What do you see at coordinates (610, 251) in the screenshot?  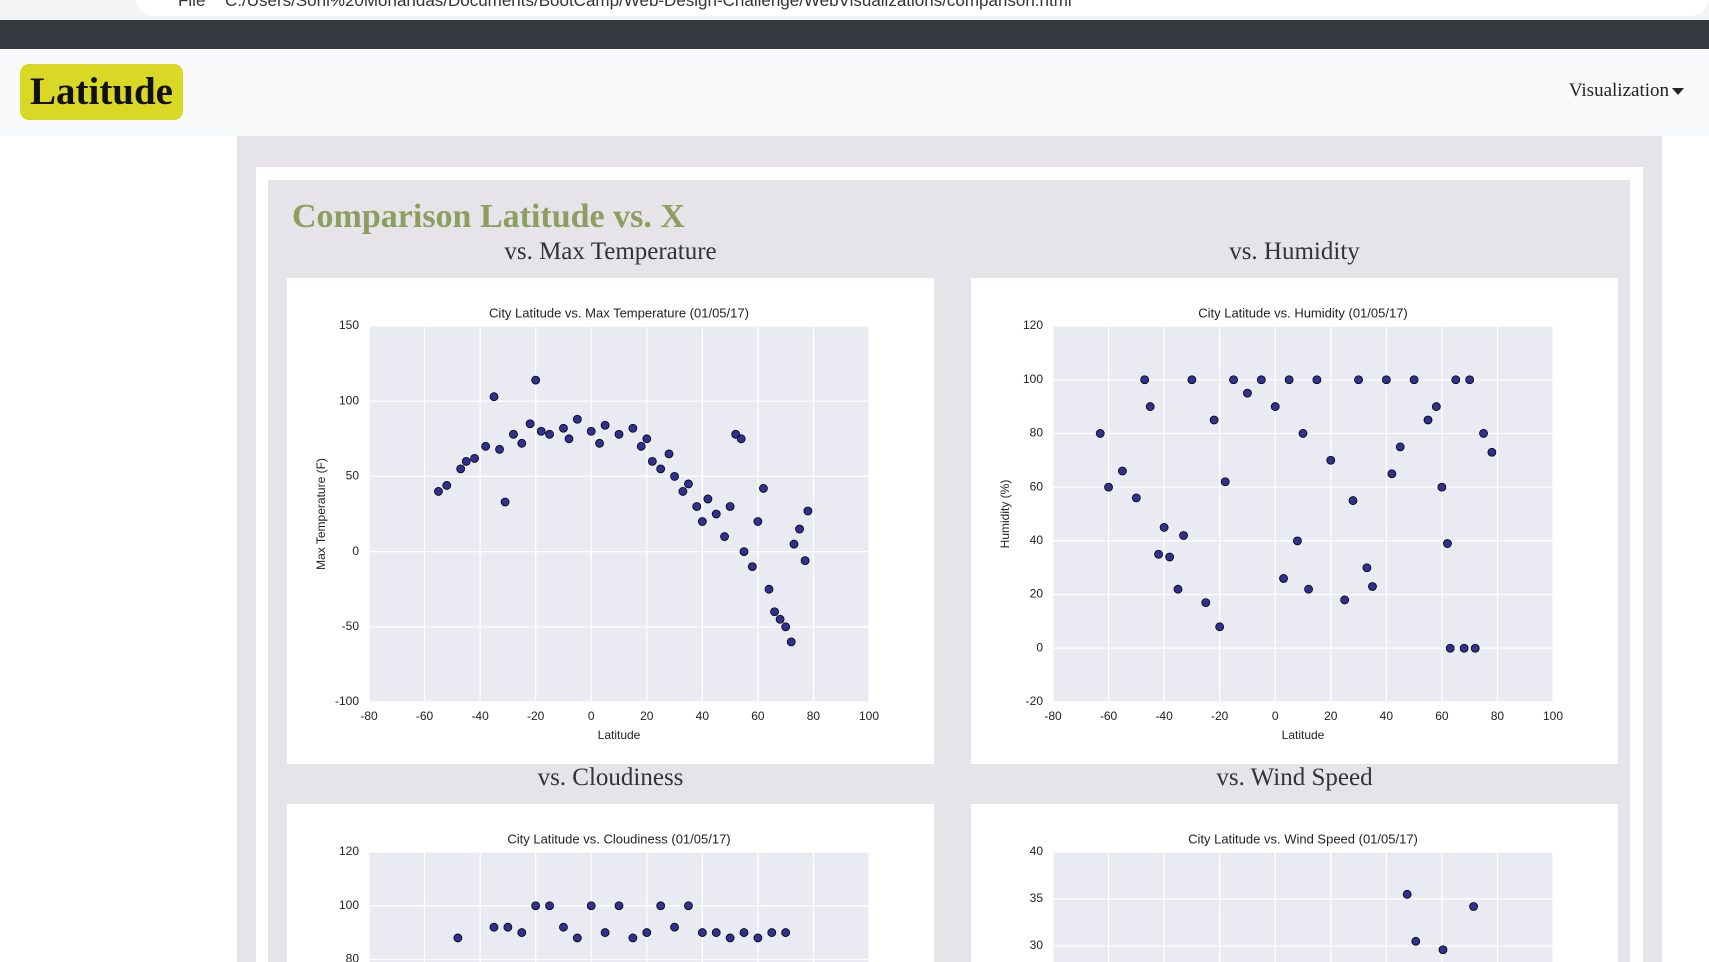 I see `panel-heading: vs. Max Temperature` at bounding box center [610, 251].